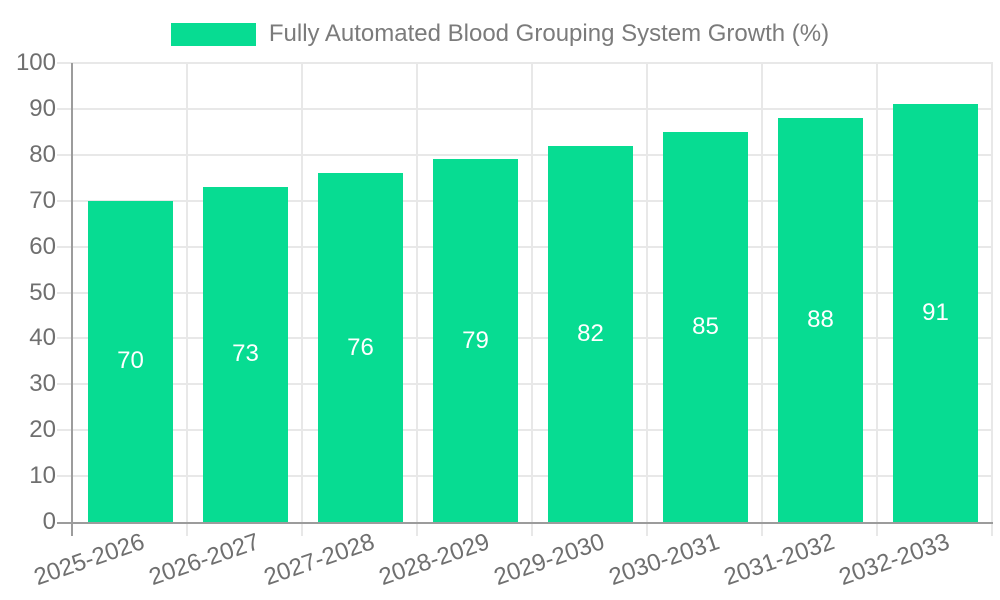 The width and height of the screenshot is (1000, 600). What do you see at coordinates (204, 560) in the screenshot?
I see `x-tick-label-2026-2027: 2026-2027` at bounding box center [204, 560].